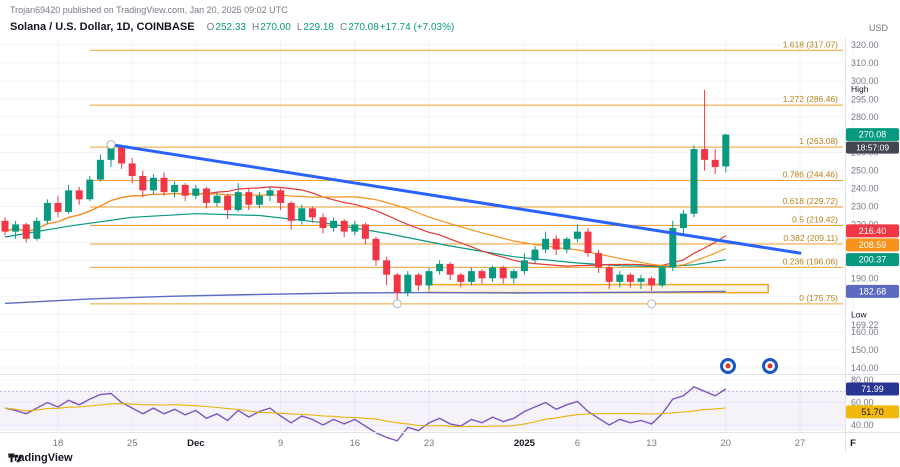  I want to click on ohlc-open-value: 252.33, so click(230, 27).